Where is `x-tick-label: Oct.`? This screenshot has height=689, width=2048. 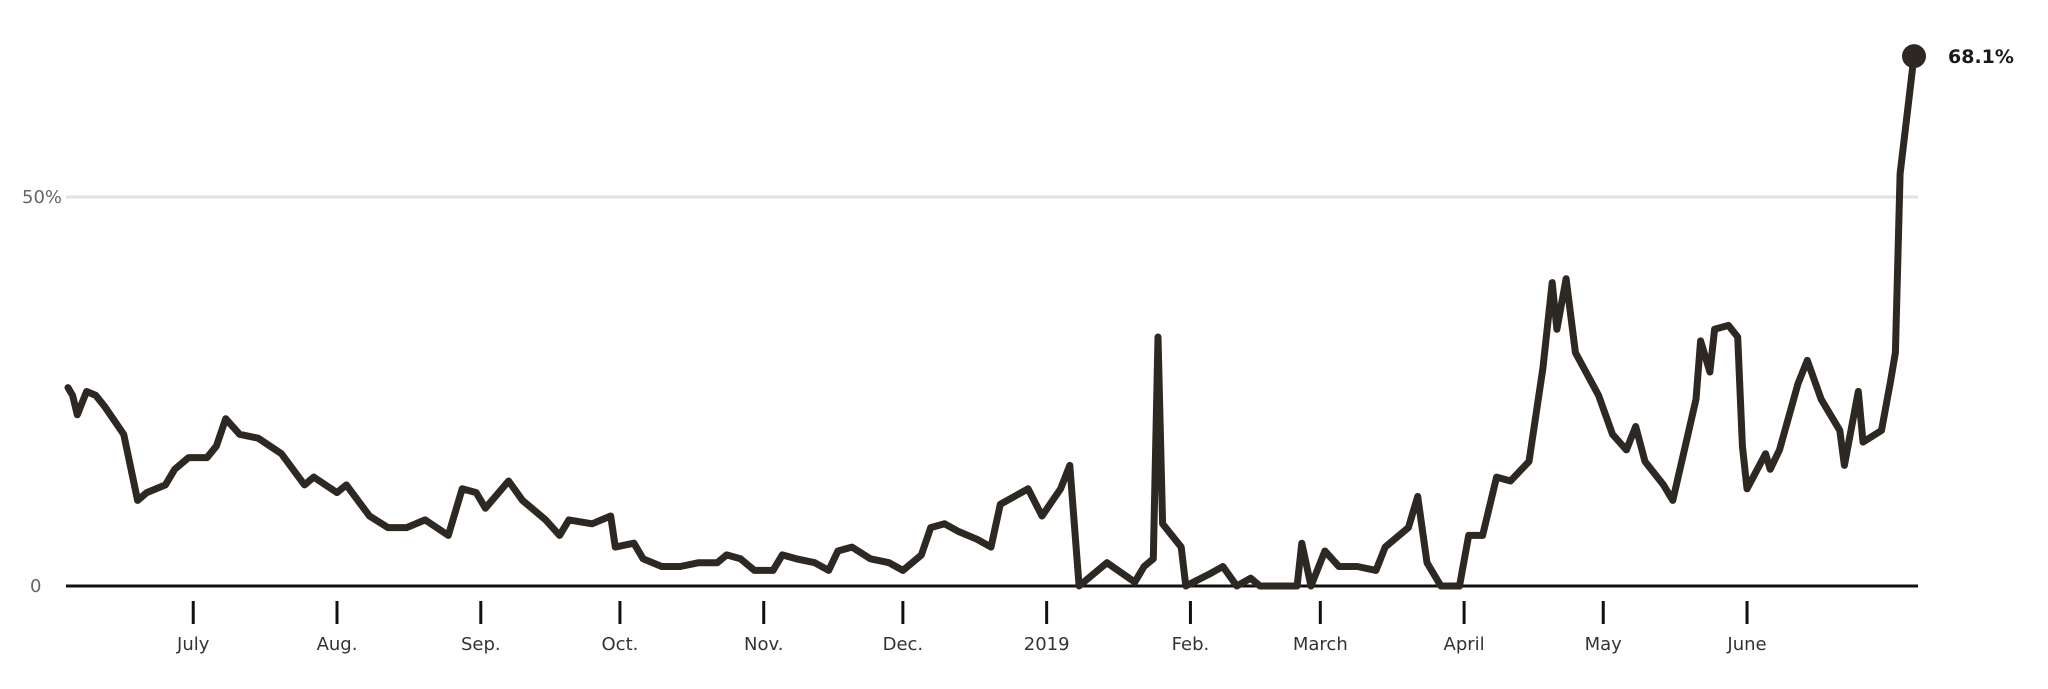
x-tick-label: Oct. is located at coordinates (620, 644).